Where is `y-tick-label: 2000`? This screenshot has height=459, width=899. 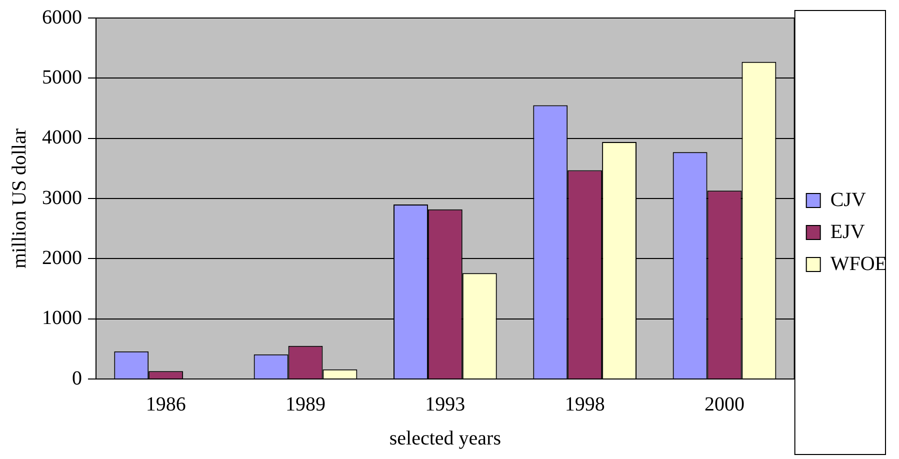 y-tick-label: 2000 is located at coordinates (62, 257).